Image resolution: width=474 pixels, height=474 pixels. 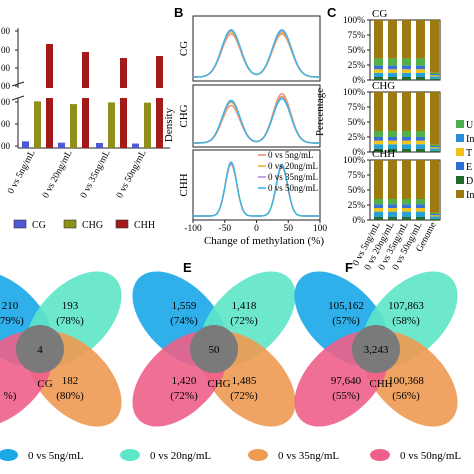 What do you see at coordinates (244, 306) in the screenshot?
I see `venn-petal-count: 1,418` at bounding box center [244, 306].